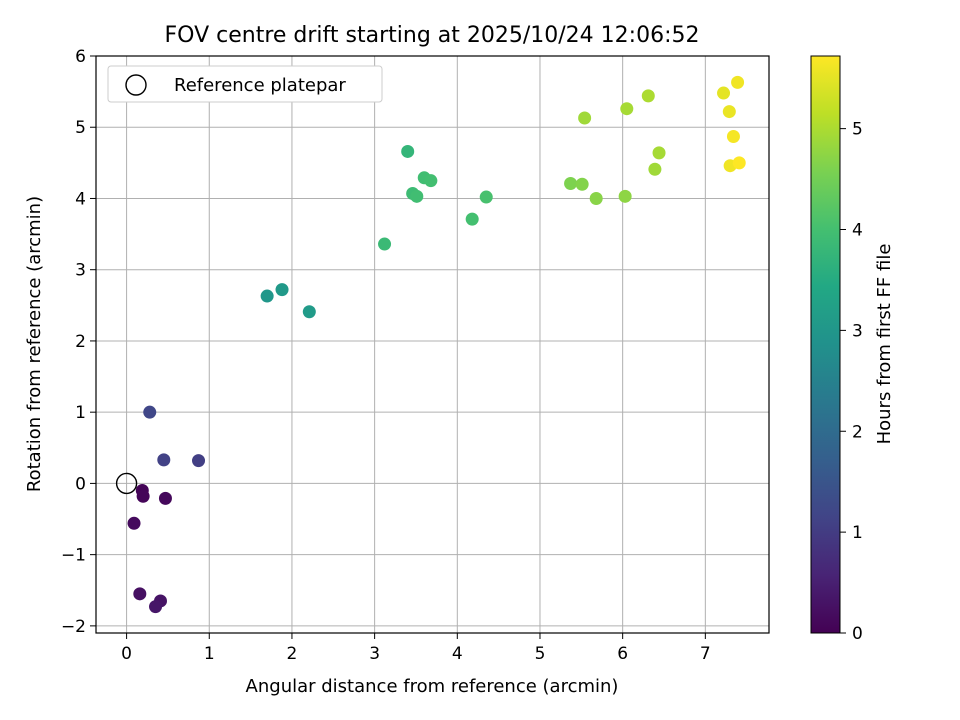  I want to click on legend: Reference platepar, so click(245, 84).